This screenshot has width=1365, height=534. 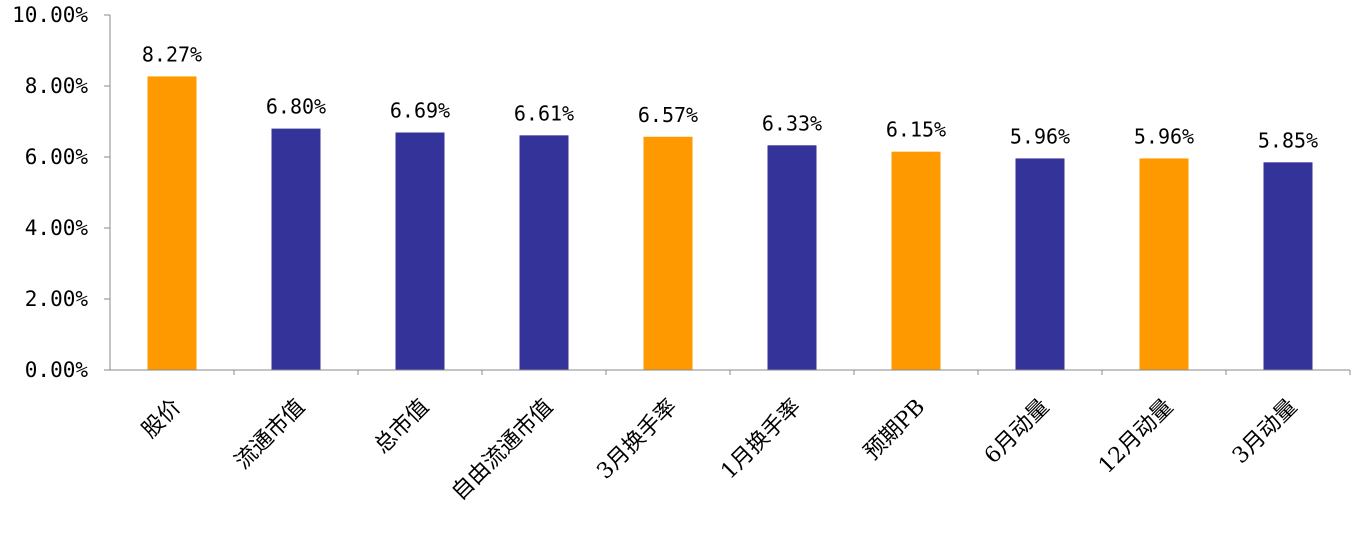 What do you see at coordinates (502, 450) in the screenshot?
I see `category-label: 自由流通市值` at bounding box center [502, 450].